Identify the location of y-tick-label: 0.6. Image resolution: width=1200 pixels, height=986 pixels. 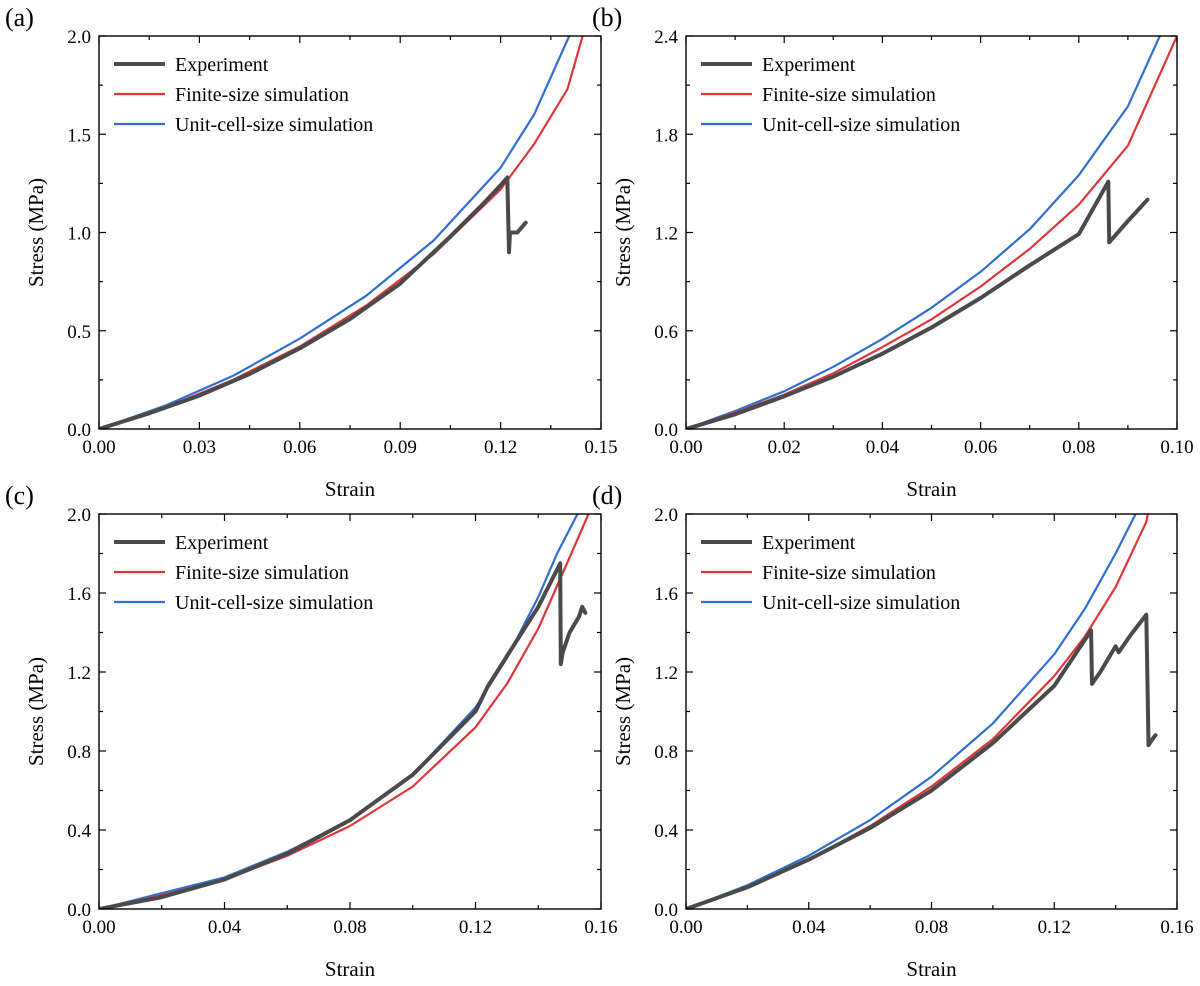
(666, 332).